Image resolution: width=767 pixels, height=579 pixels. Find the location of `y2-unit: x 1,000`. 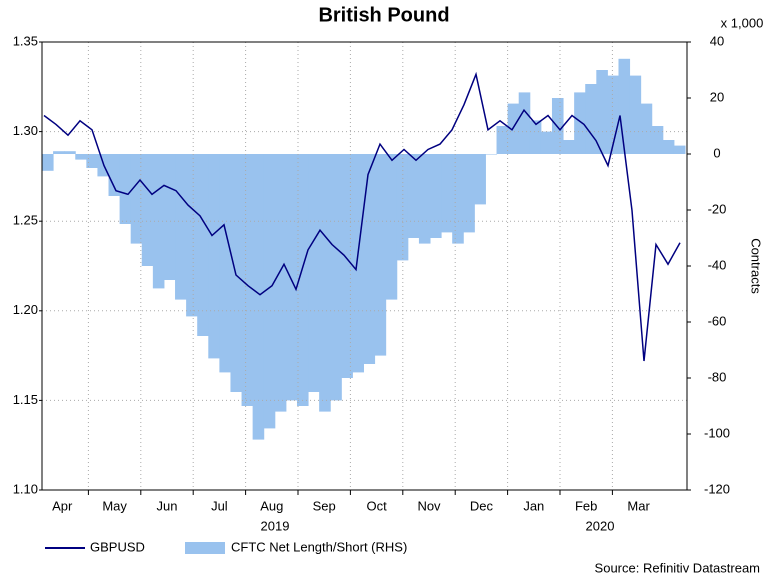

y2-unit: x 1,000 is located at coordinates (742, 22).